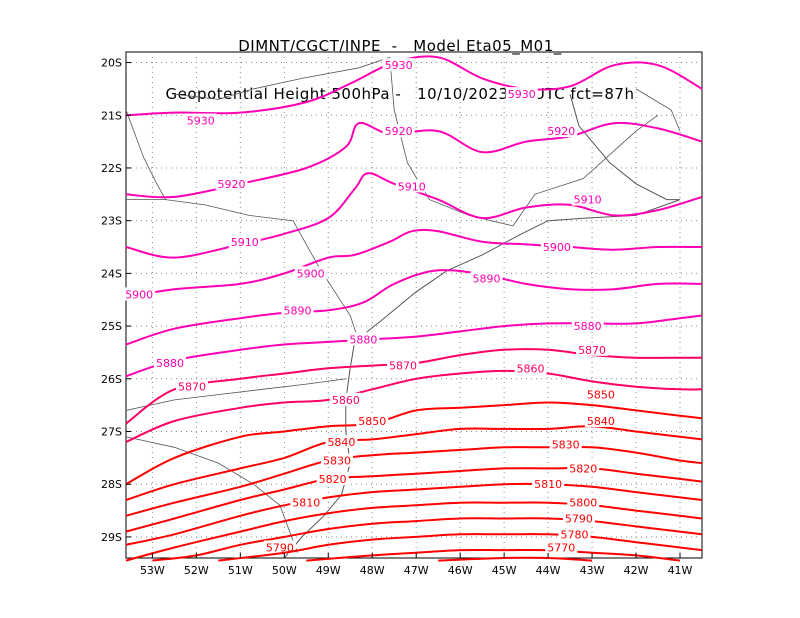 The image size is (800, 618). What do you see at coordinates (111, 221) in the screenshot?
I see `y-tick-label: 23S` at bounding box center [111, 221].